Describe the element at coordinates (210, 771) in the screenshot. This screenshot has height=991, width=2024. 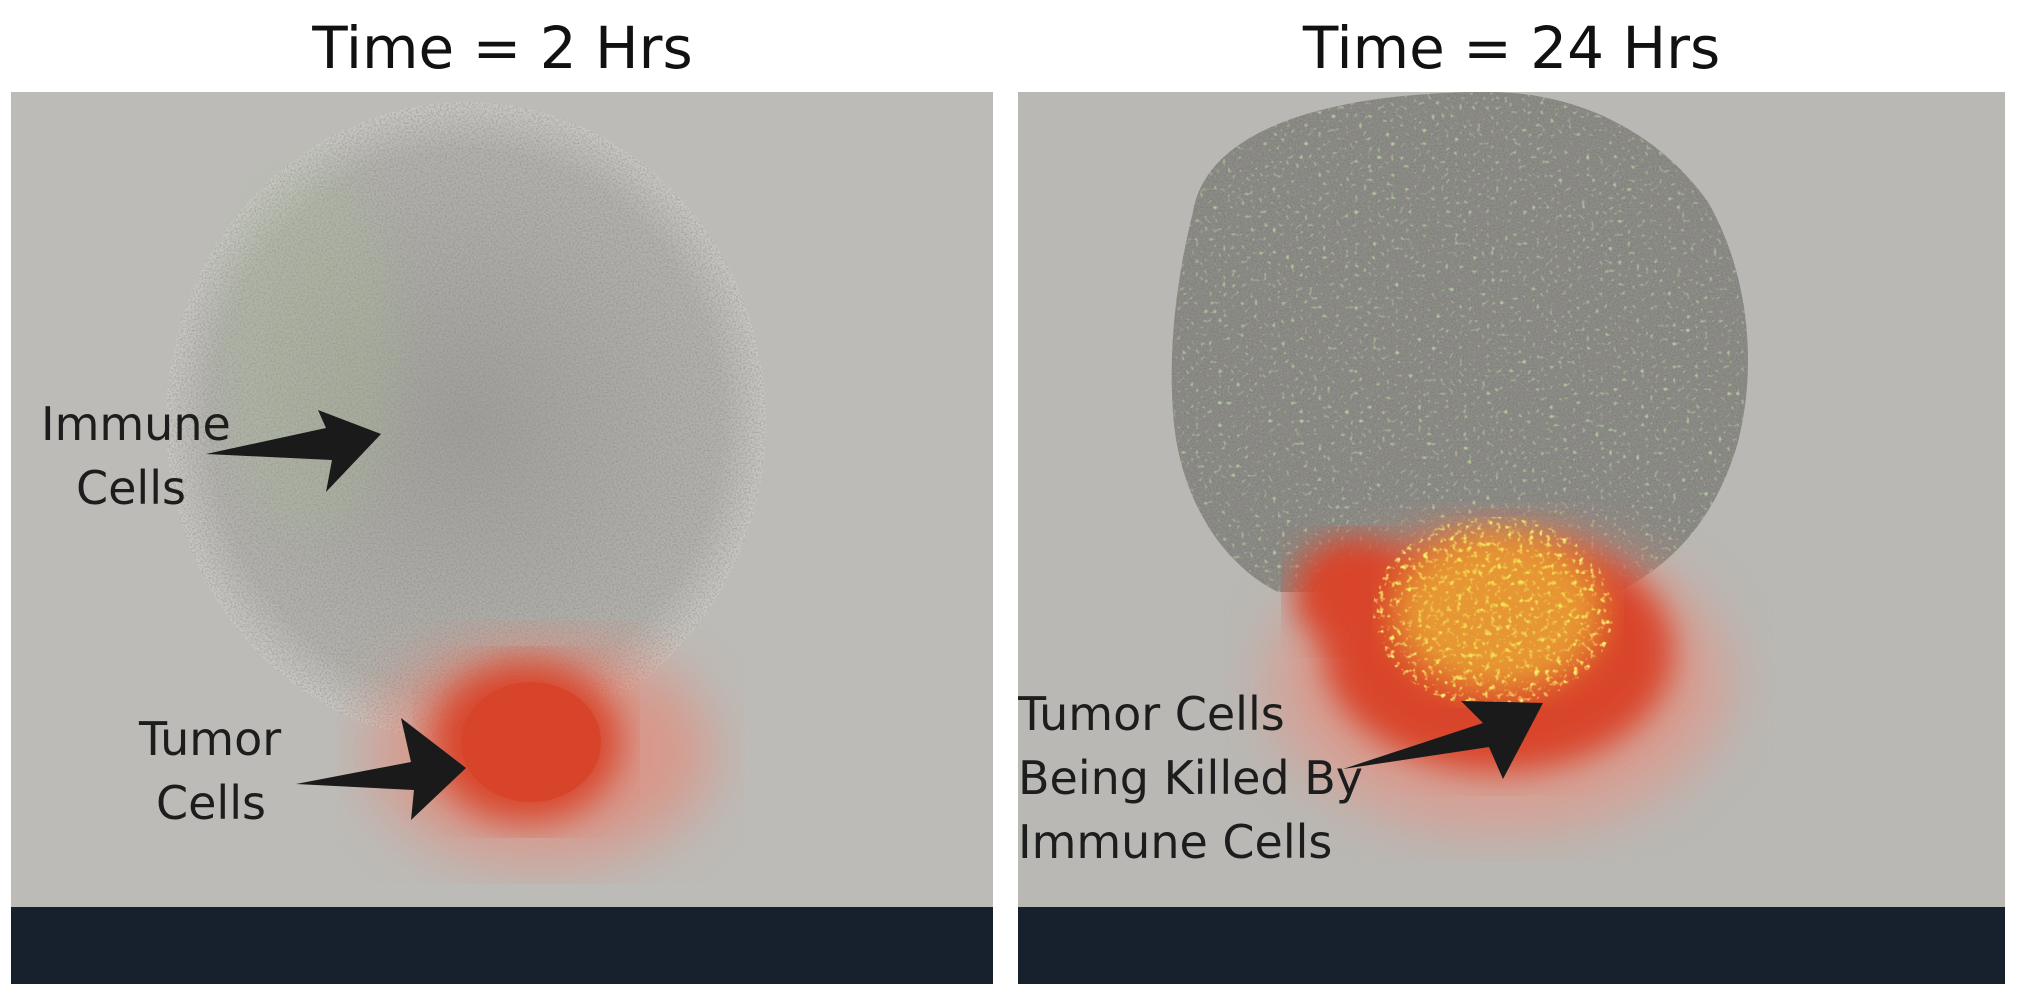
I see `tumor-cells-label: Tumor Cells` at that location.